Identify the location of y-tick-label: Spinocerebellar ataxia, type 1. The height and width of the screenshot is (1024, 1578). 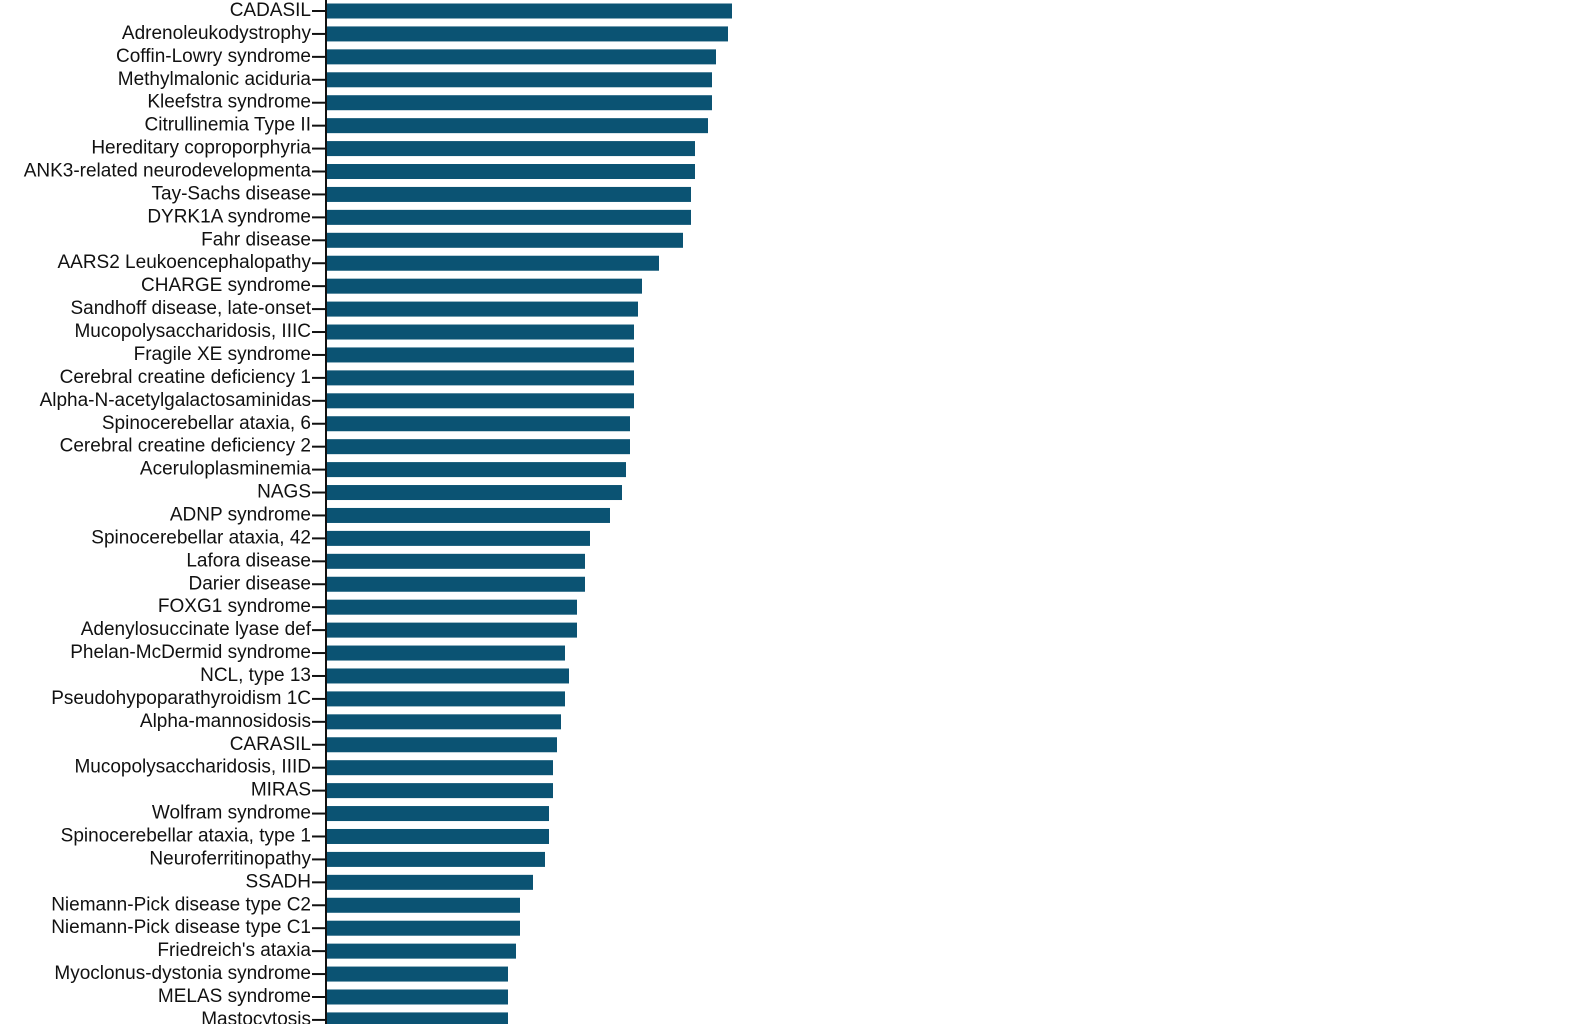
(186, 835).